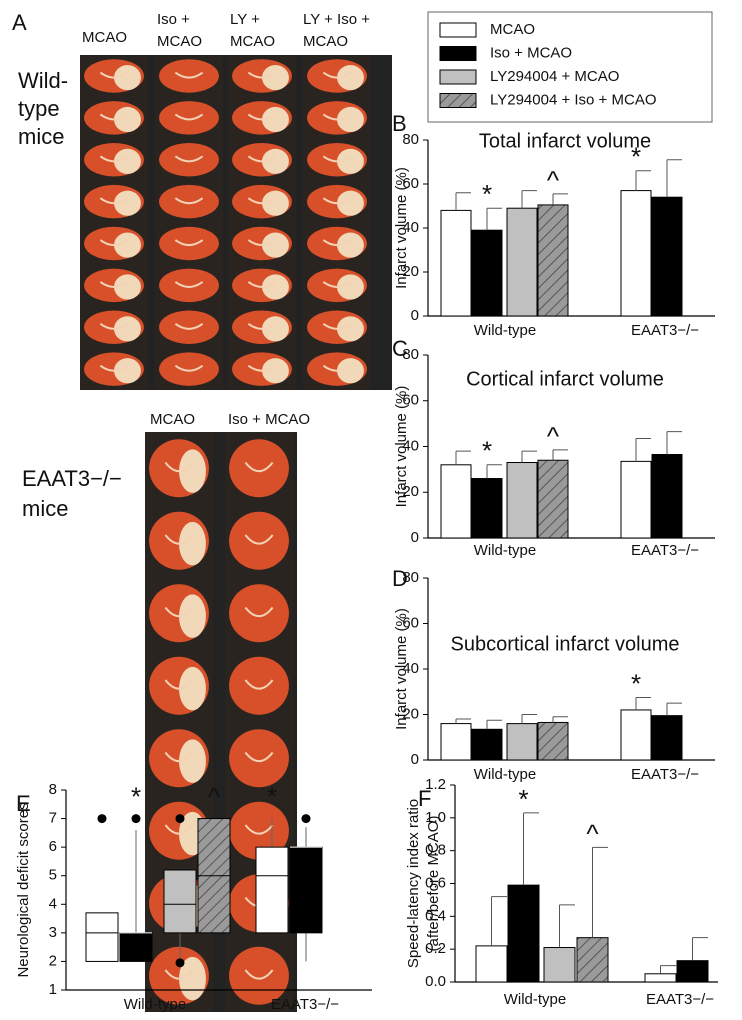  What do you see at coordinates (325, 41) in the screenshot?
I see `column-header: MCAO` at bounding box center [325, 41].